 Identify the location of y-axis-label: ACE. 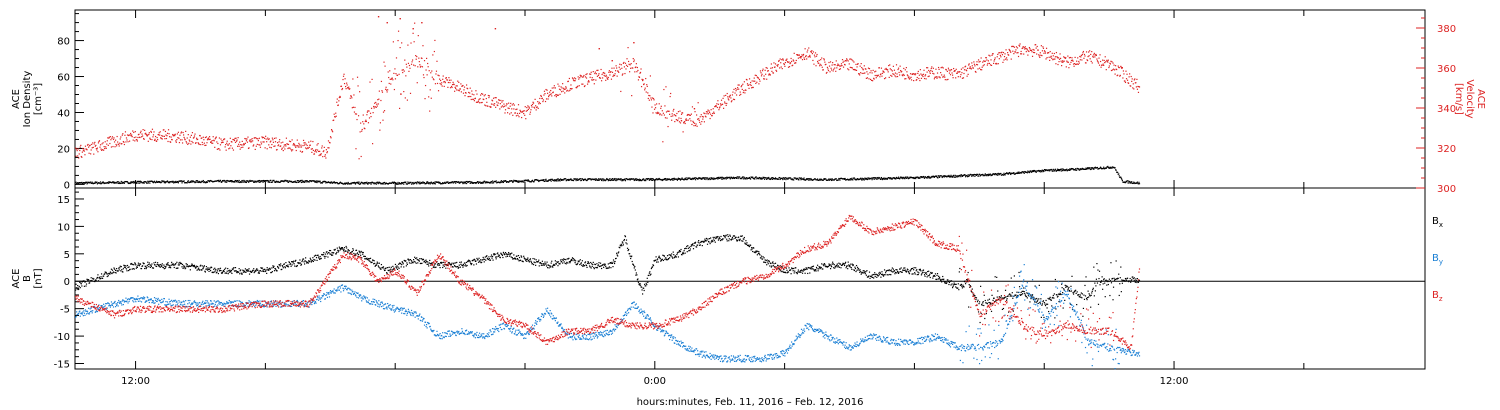
(16, 99).